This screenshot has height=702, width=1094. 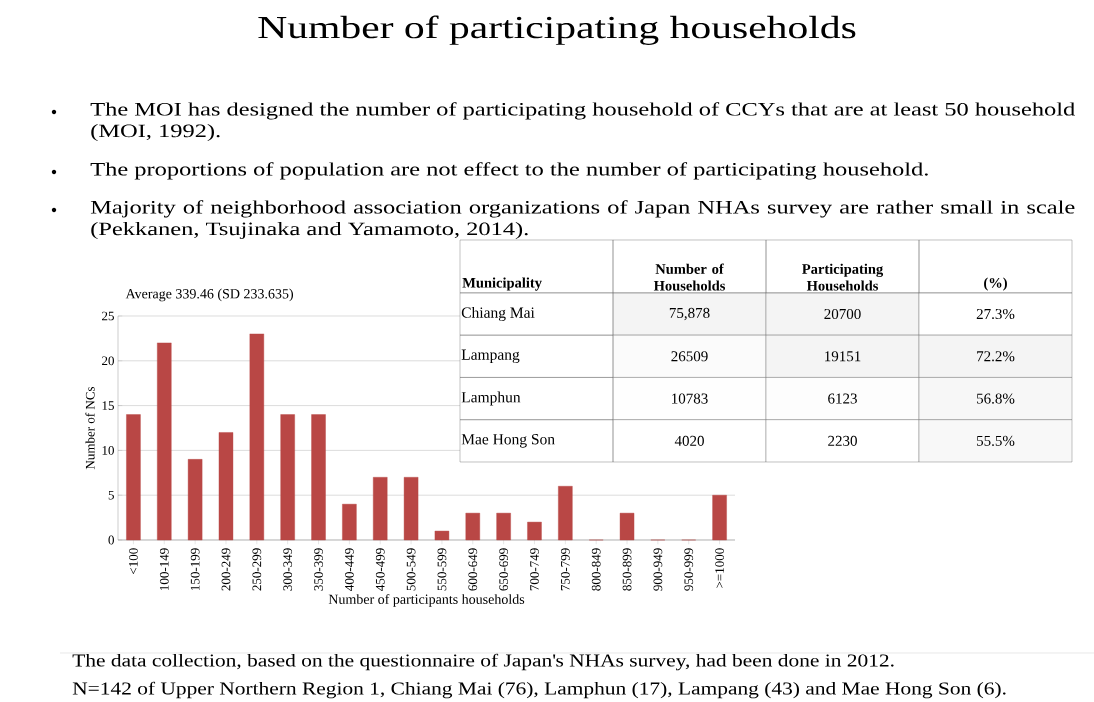 I want to click on y-tick-label: Mae Hong Son, so click(x=508, y=441).